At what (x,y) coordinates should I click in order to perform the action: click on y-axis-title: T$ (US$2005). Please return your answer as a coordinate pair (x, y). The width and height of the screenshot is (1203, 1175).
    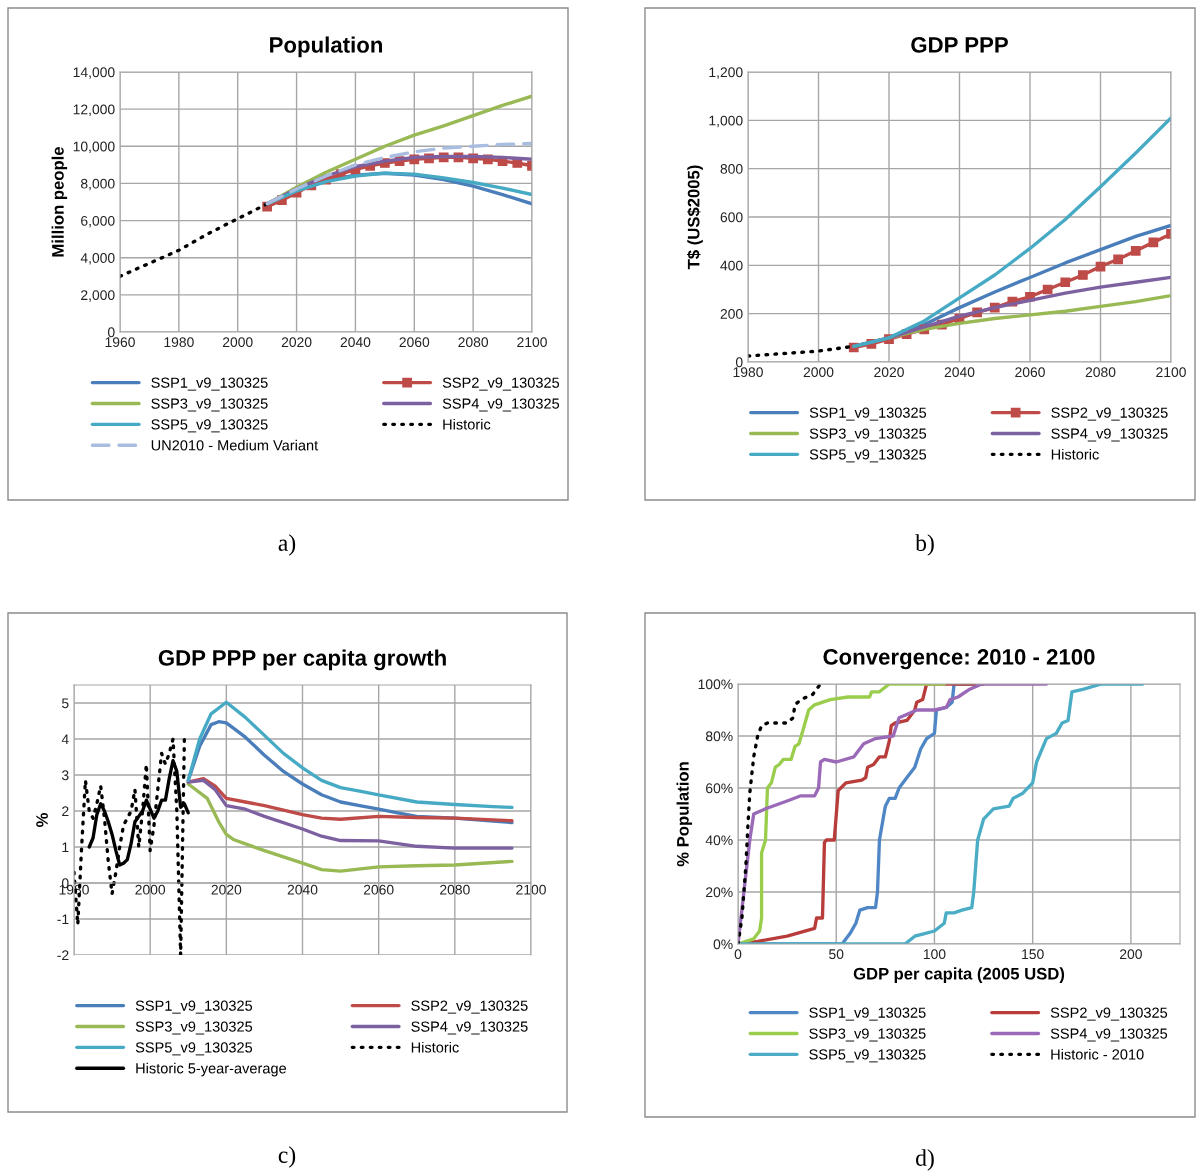
    Looking at the image, I should click on (695, 217).